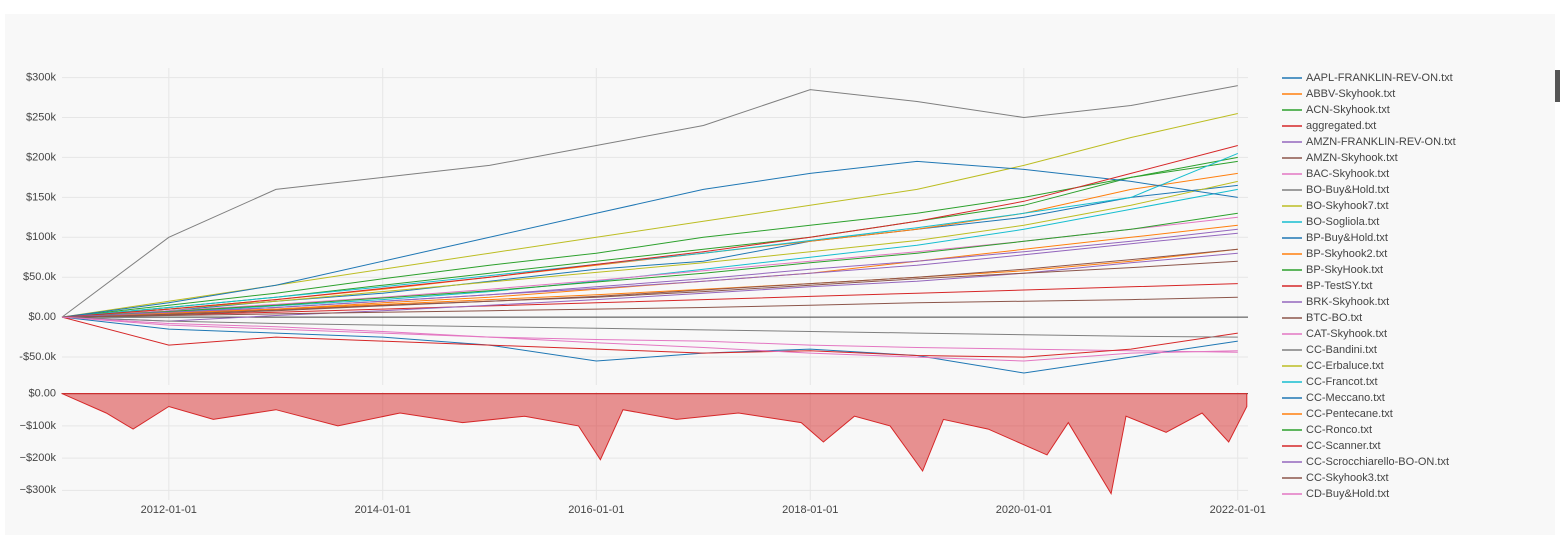  What do you see at coordinates (1238, 510) in the screenshot?
I see `x-tick-label: 2022-01-01` at bounding box center [1238, 510].